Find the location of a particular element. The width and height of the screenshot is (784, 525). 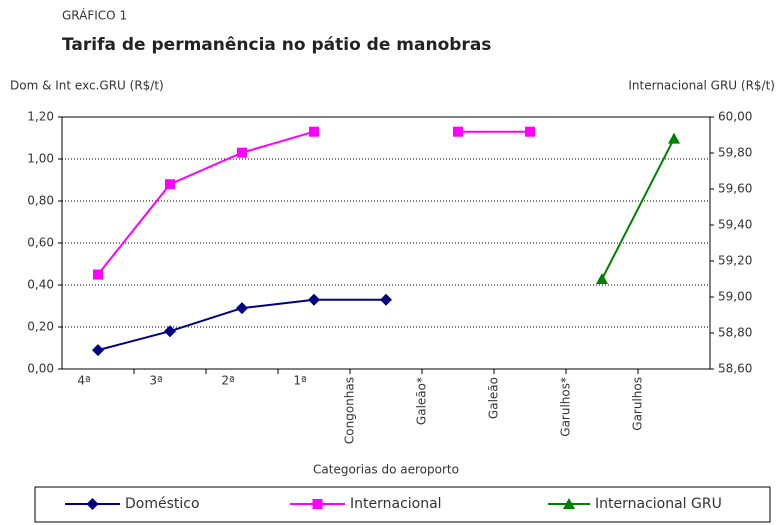

legend-label: Internacional GRU is located at coordinates (658, 504).